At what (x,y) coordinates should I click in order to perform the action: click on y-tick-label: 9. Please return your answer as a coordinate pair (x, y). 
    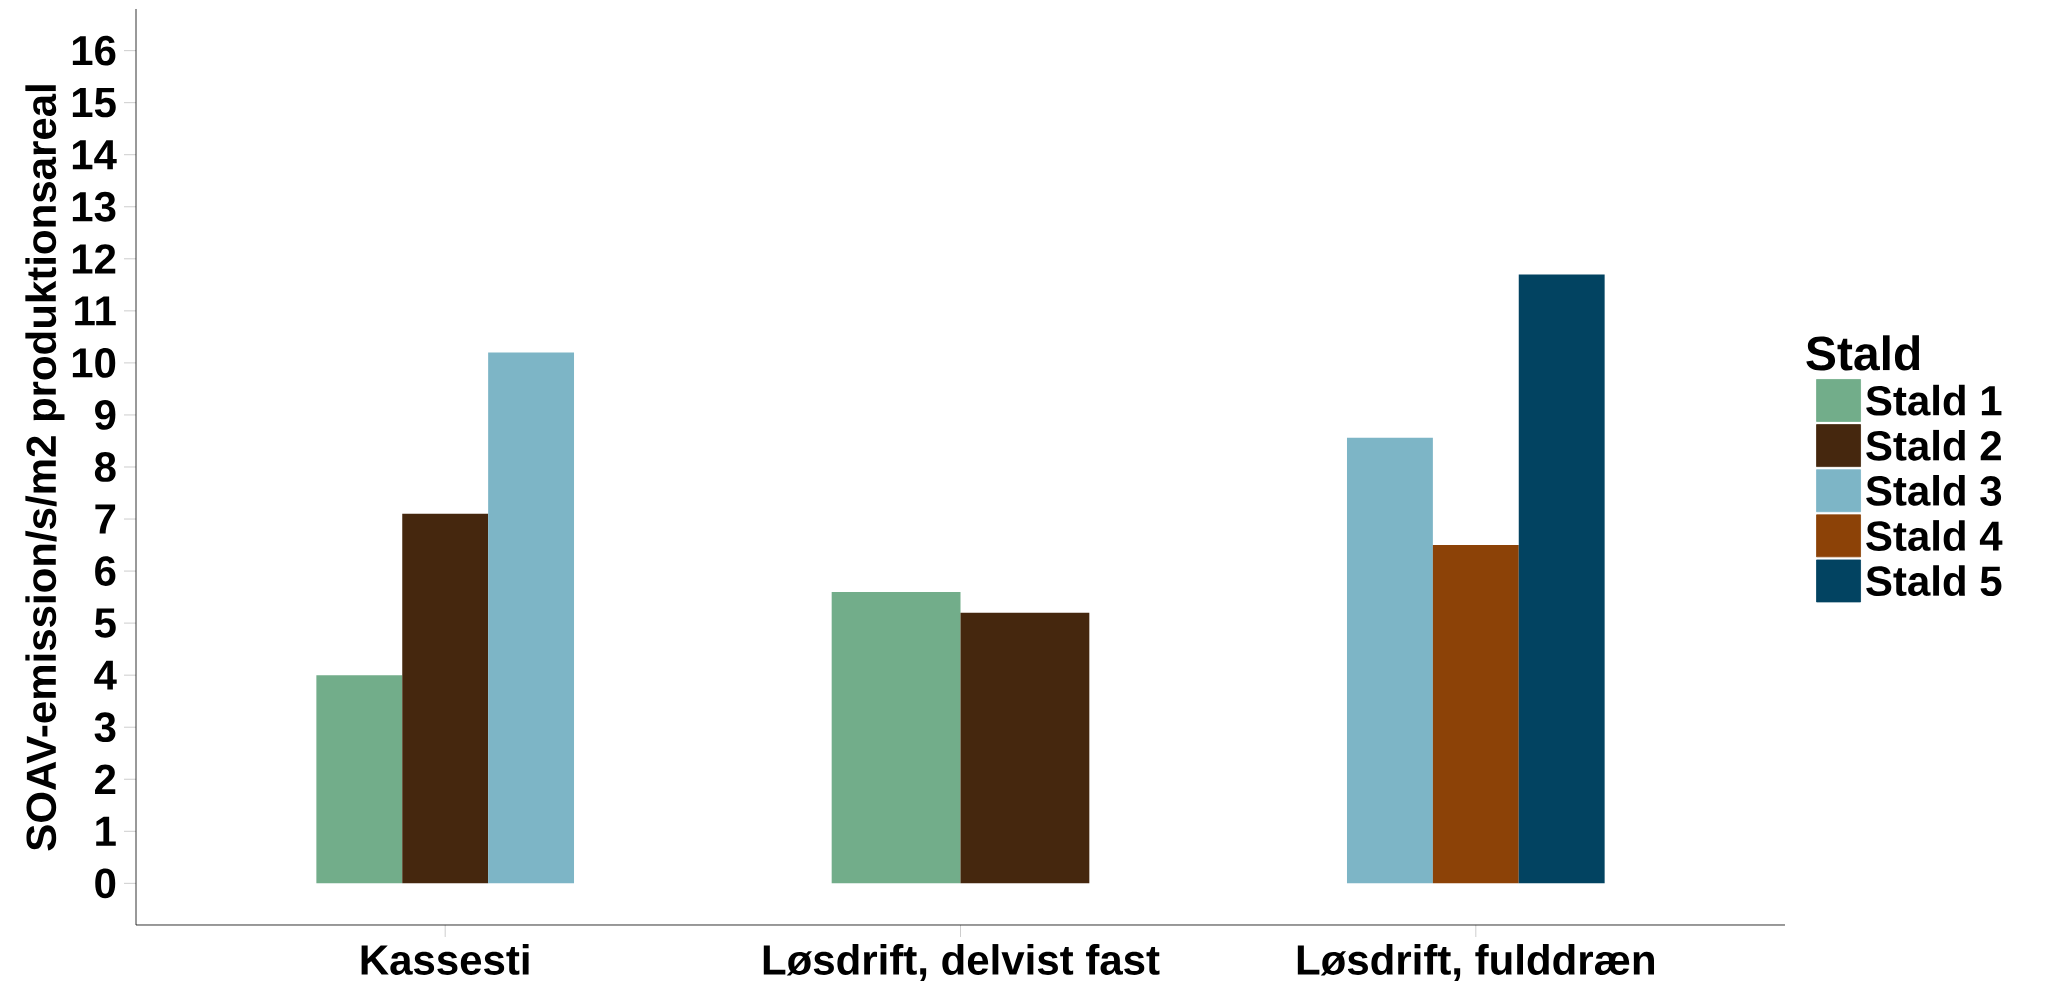
    Looking at the image, I should click on (105, 415).